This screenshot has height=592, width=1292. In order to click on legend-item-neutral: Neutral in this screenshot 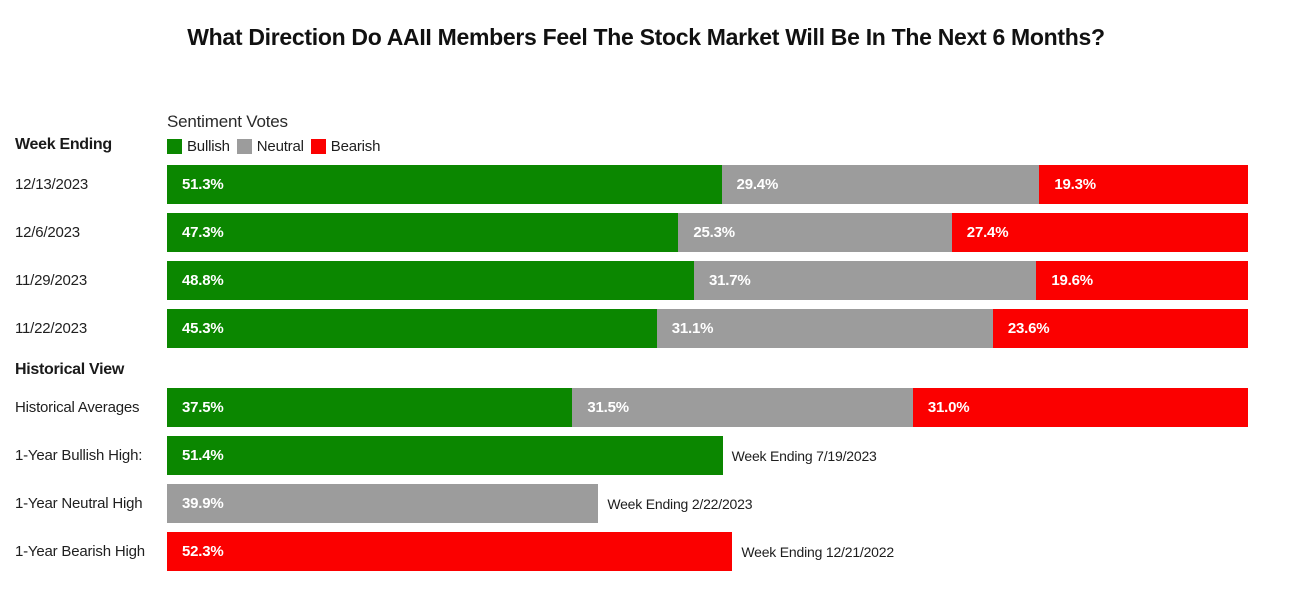, I will do `click(270, 146)`.